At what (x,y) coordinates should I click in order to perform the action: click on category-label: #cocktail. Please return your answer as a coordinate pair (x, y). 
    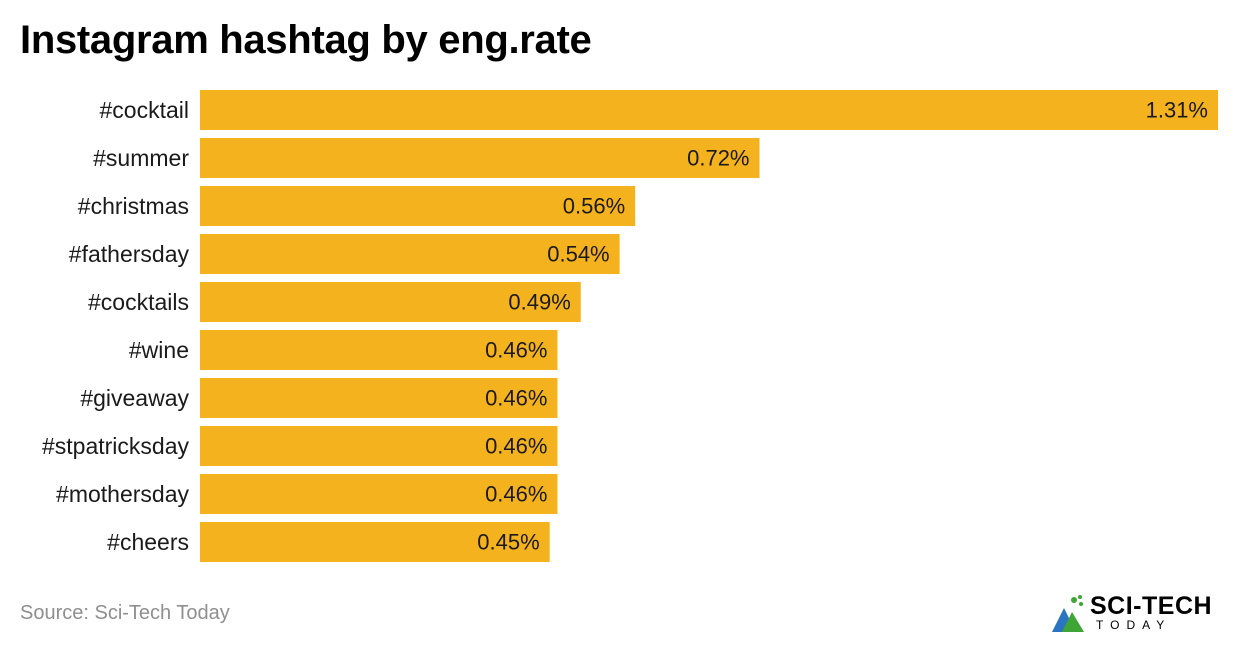
    Looking at the image, I should click on (144, 110).